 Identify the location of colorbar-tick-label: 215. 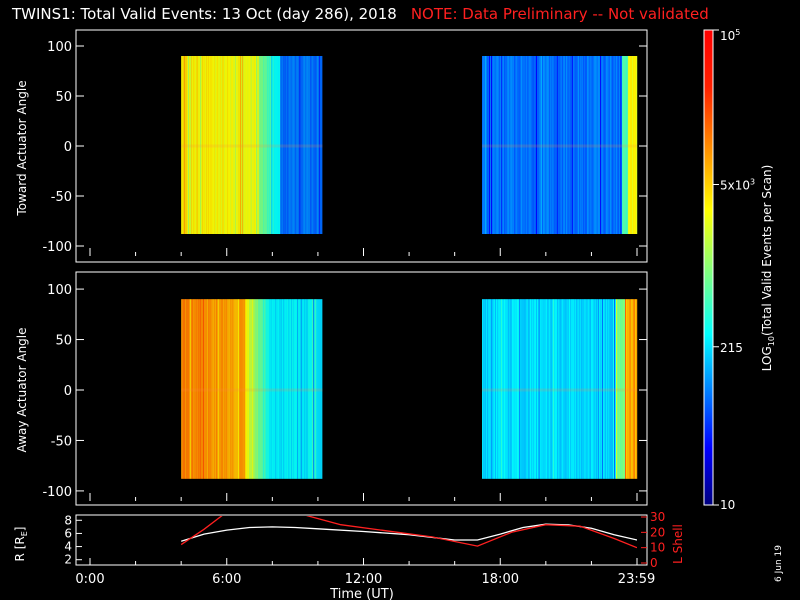
(731, 348).